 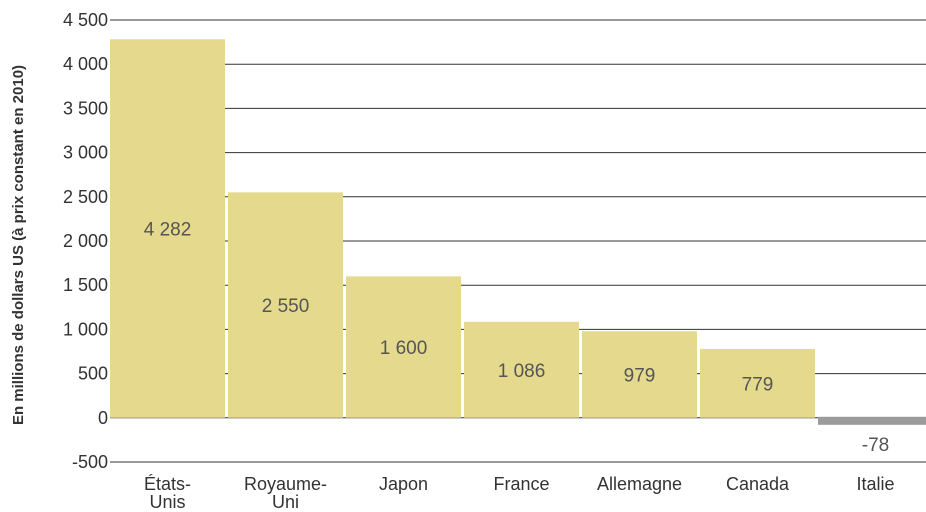 I want to click on bar-value-label: 1 600, so click(x=404, y=348).